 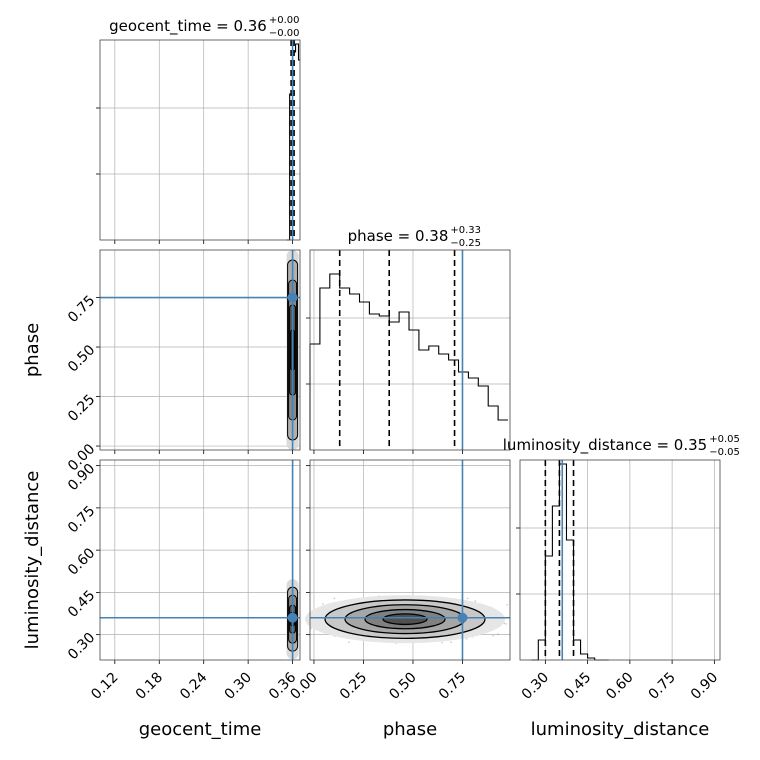 I want to click on distance-hist-frame, so click(x=620, y=560).